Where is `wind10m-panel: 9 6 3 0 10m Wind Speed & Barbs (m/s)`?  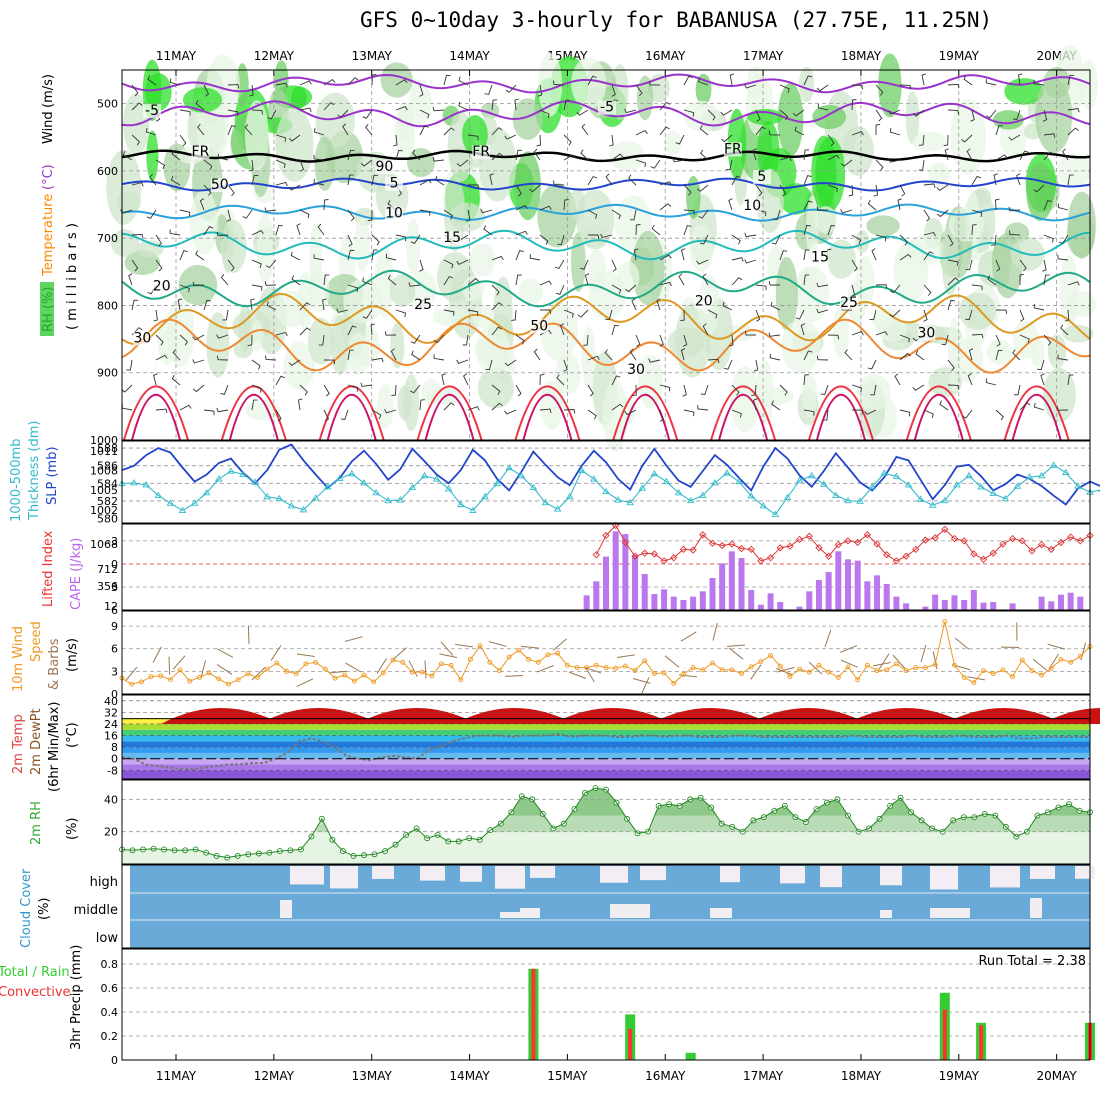 wind10m-panel: 9 6 3 0 10m Wind Speed & Barbs (m/s) is located at coordinates (552, 660).